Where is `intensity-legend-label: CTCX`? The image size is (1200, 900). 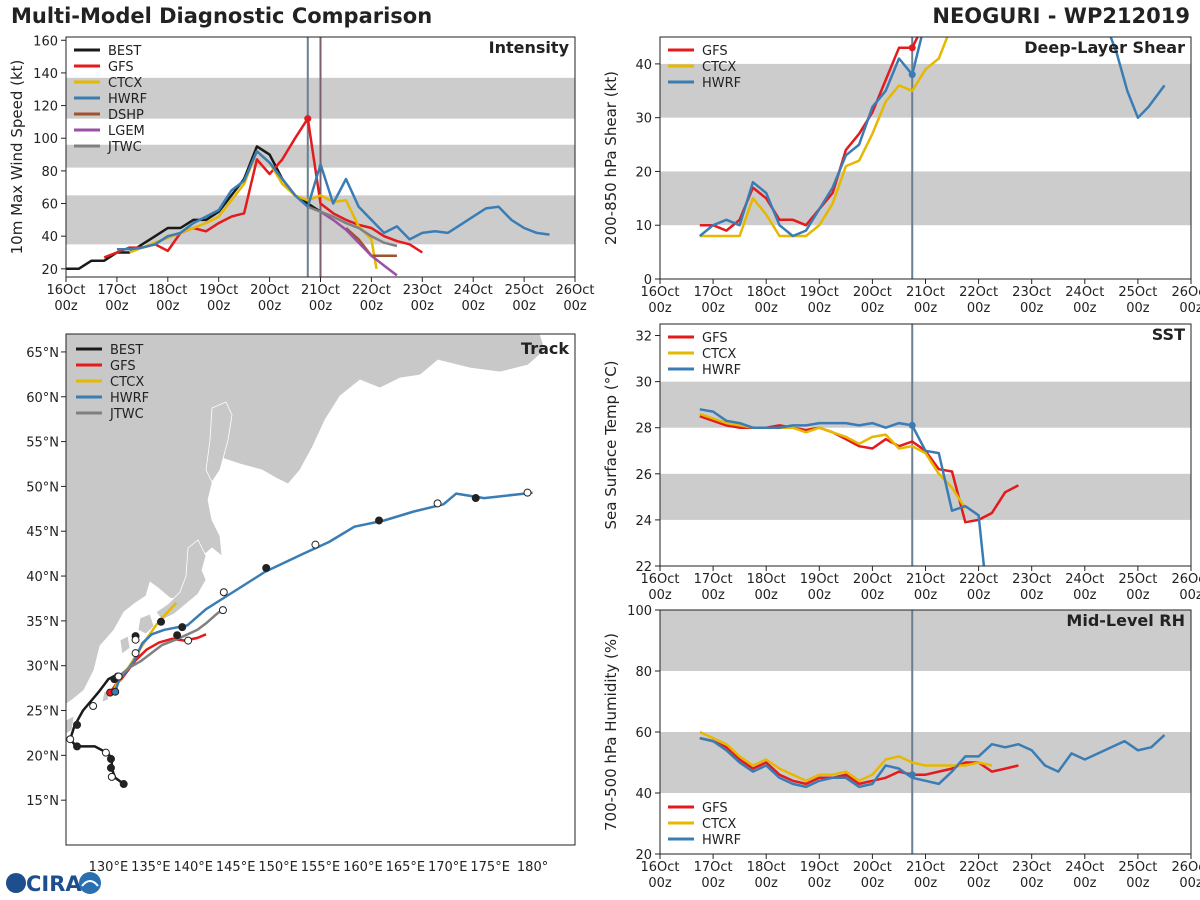
intensity-legend-label: CTCX is located at coordinates (125, 83).